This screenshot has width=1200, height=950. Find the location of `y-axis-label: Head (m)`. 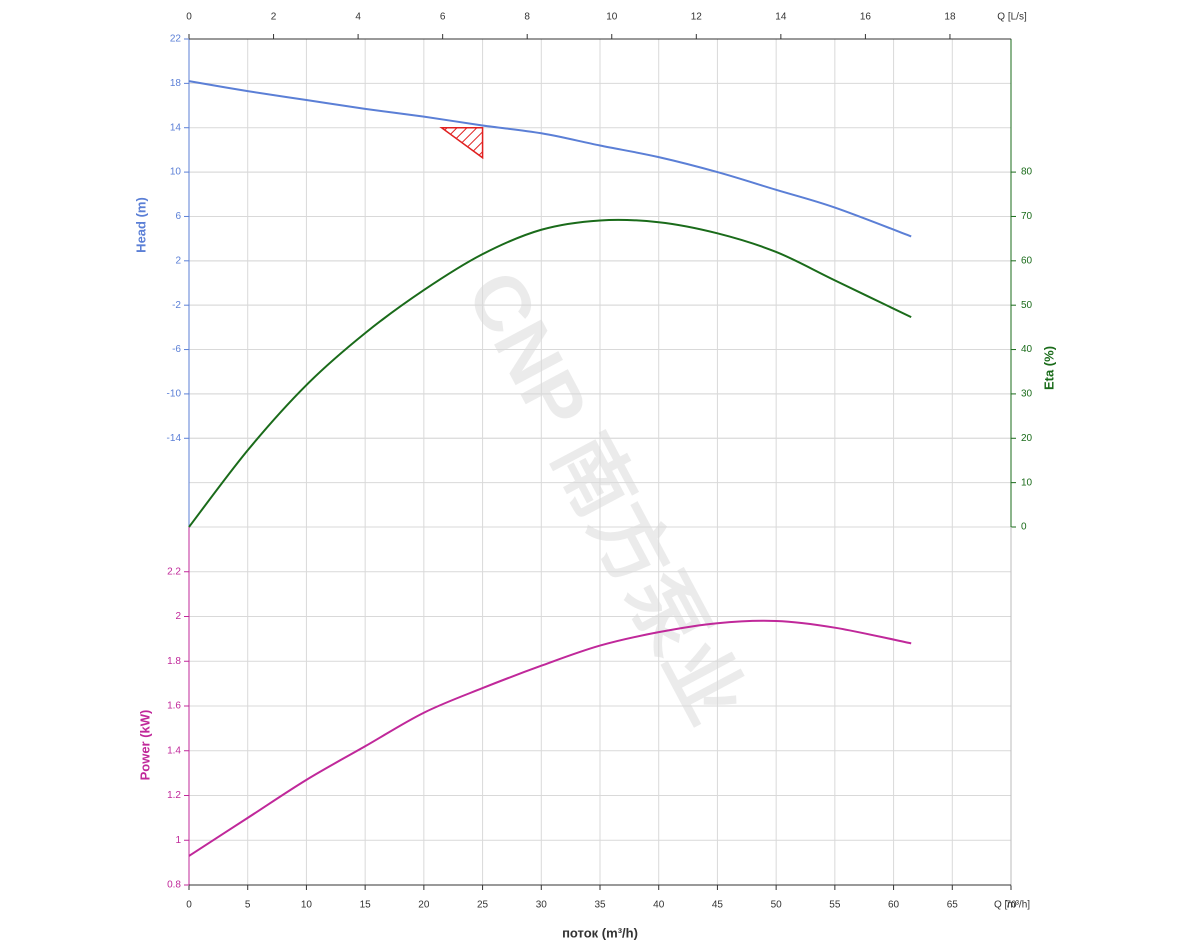

y-axis-label: Head (m) is located at coordinates (140, 225).